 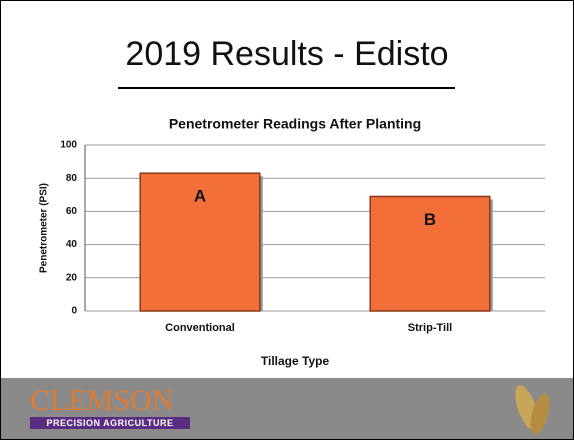 I want to click on y-tick-label: 0, so click(x=74, y=311).